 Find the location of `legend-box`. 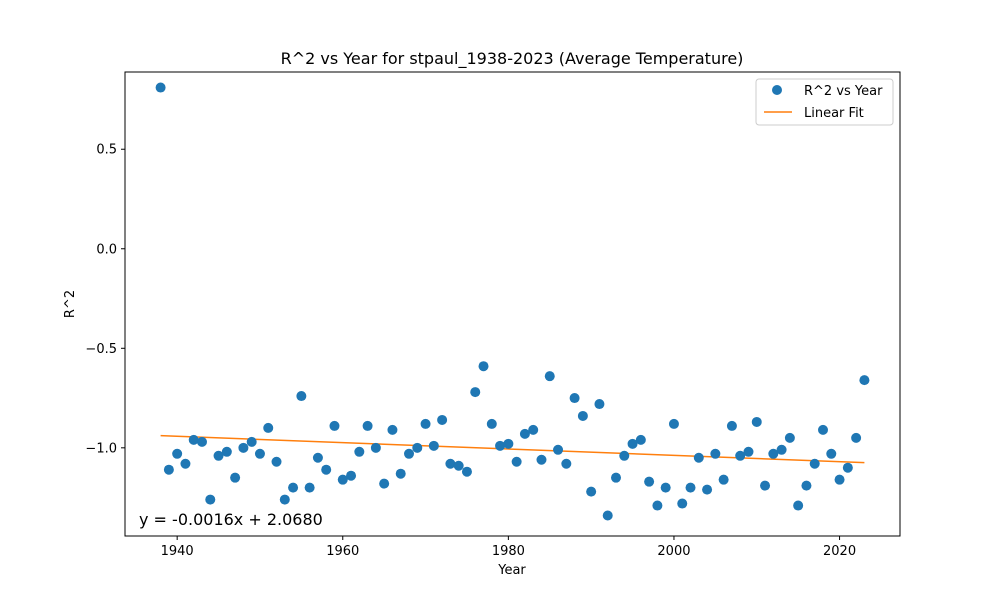

legend-box is located at coordinates (824, 102).